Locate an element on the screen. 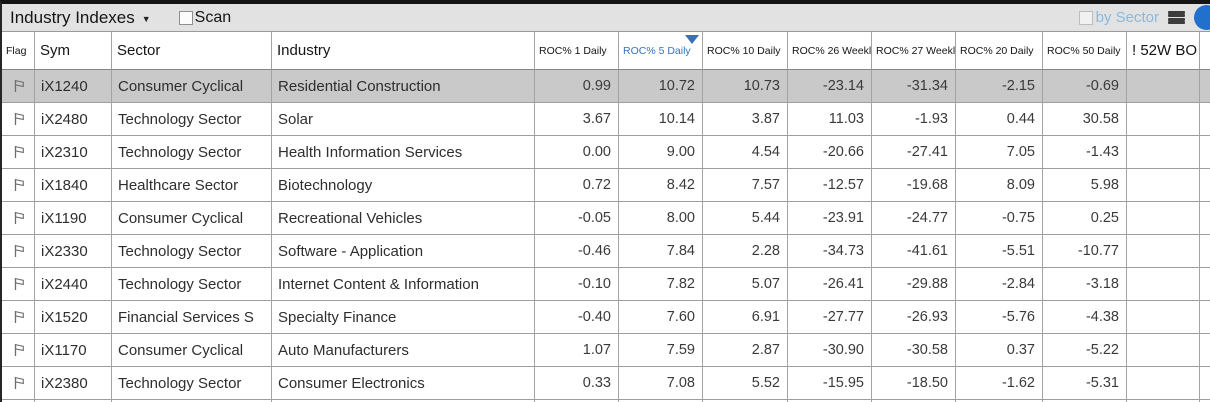  by-sector-checkbox is located at coordinates (1085, 17).